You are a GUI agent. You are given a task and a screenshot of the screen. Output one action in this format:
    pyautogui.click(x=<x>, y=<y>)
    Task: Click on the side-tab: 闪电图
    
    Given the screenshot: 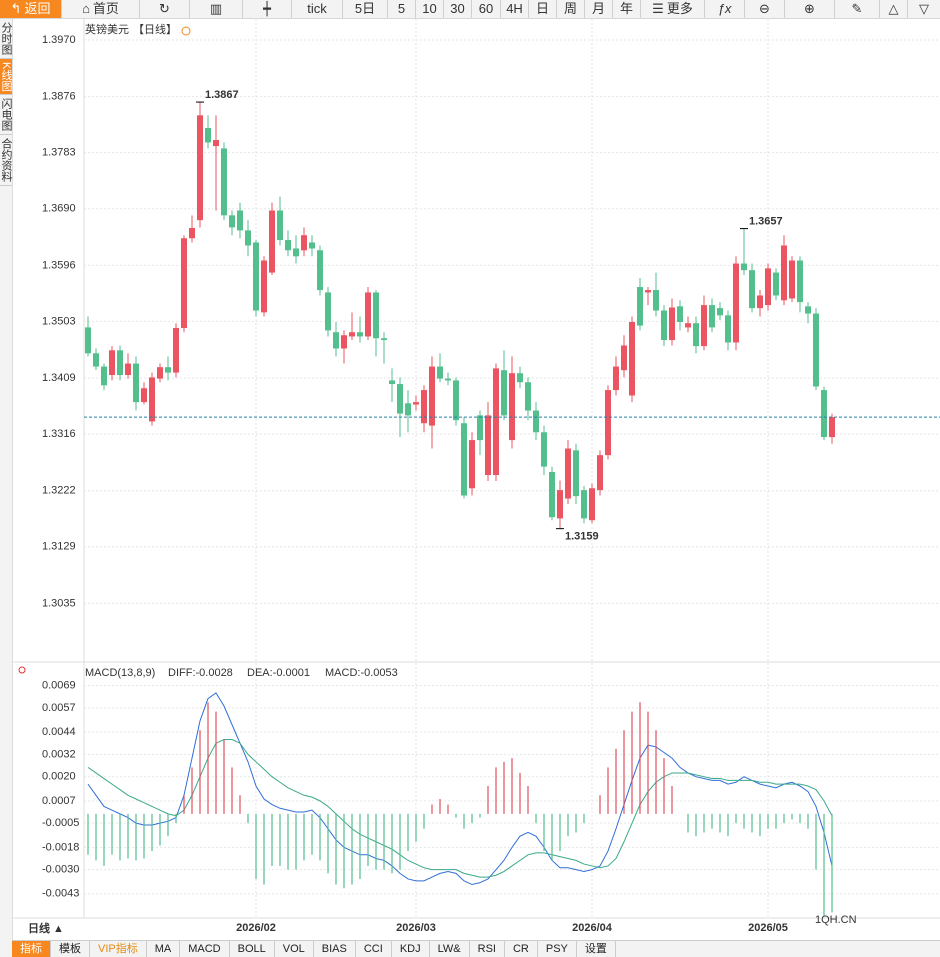 What is the action you would take?
    pyautogui.click(x=6, y=115)
    